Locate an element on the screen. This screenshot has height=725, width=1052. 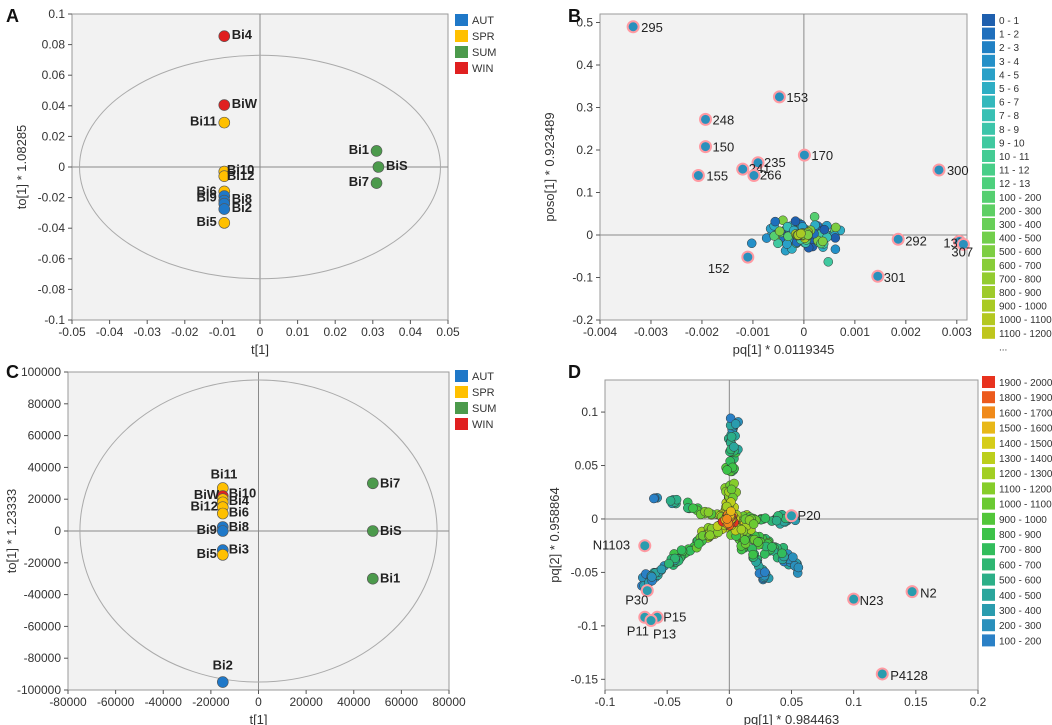
legend-label: 1800 - 1900 is located at coordinates (1025, 398).